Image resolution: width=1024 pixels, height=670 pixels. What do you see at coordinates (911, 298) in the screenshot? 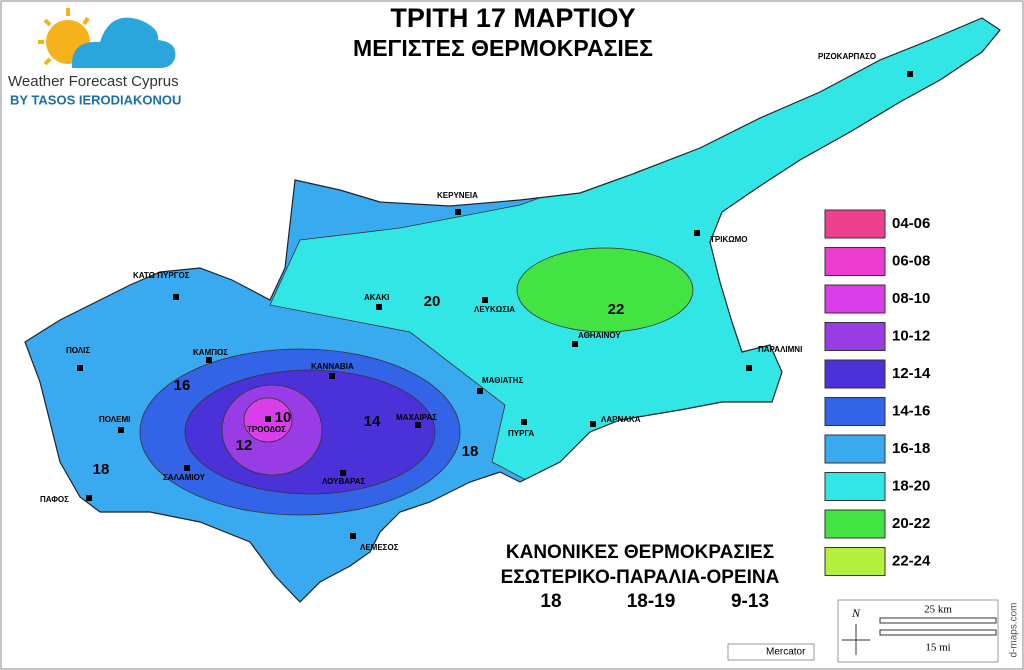
I see `legend-label: 08-10` at bounding box center [911, 298].